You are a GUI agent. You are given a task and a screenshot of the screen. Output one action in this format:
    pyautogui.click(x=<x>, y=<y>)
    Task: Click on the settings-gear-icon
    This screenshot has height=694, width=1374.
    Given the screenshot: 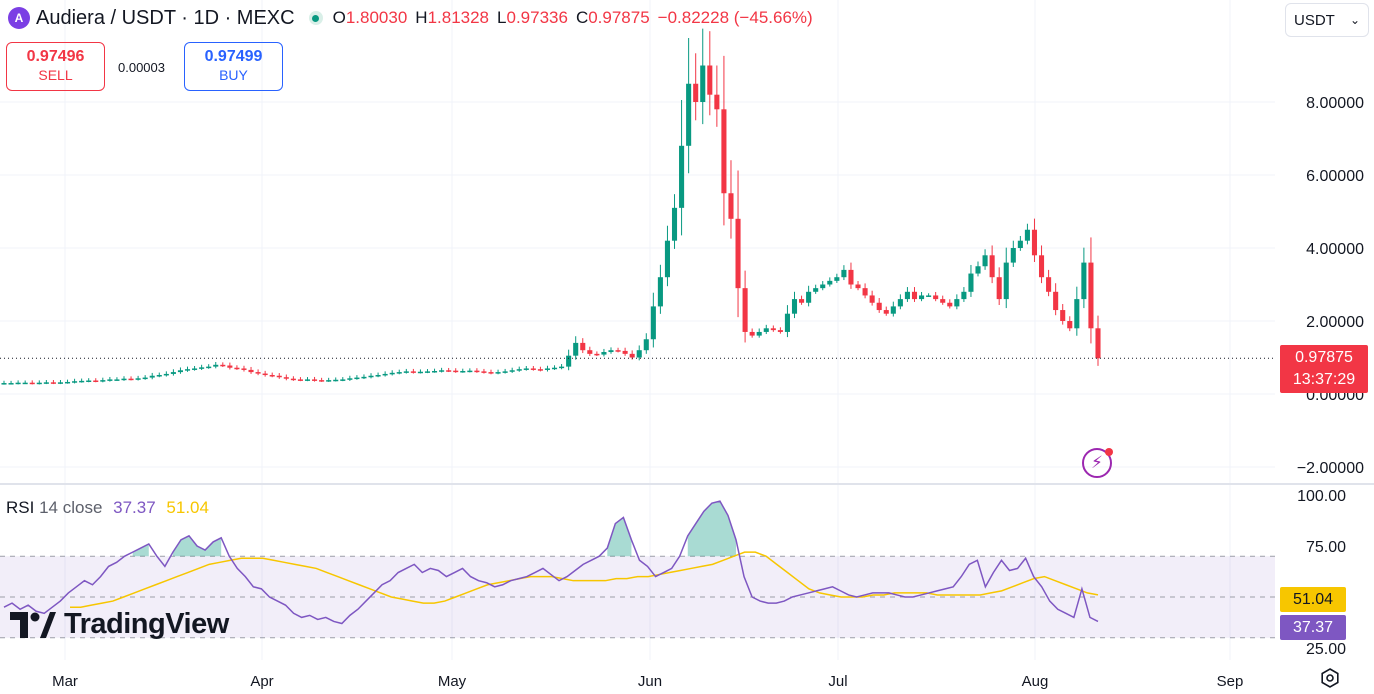 What is the action you would take?
    pyautogui.click(x=1330, y=678)
    